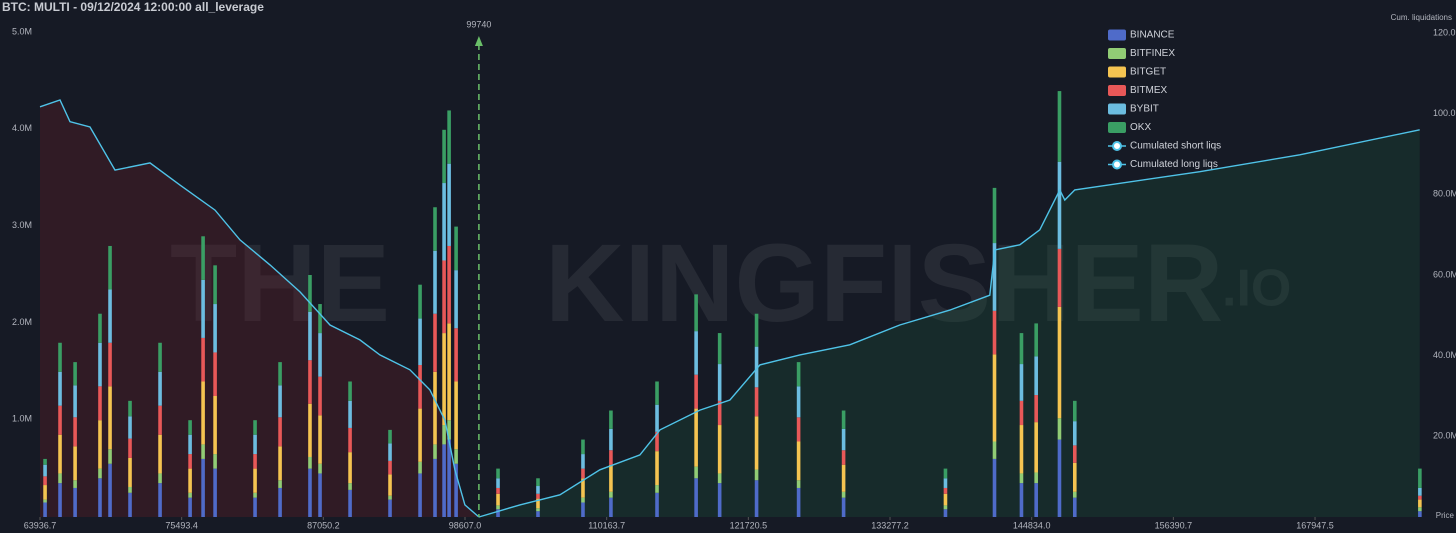 The image size is (1456, 533). Describe the element at coordinates (1444, 274) in the screenshot. I see `y2-tick-label: 60.0M` at that location.